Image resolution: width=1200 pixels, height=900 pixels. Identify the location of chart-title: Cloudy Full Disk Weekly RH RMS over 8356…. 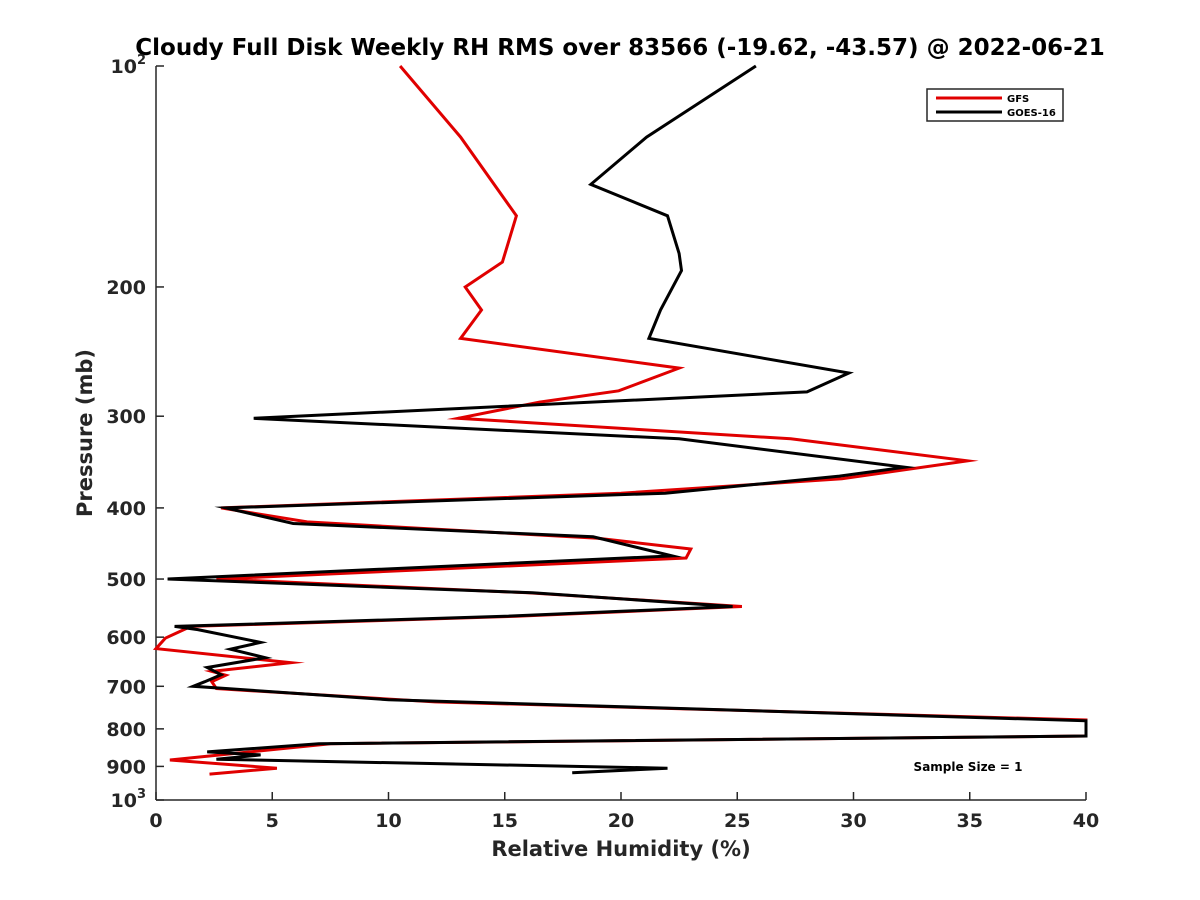
(619, 48).